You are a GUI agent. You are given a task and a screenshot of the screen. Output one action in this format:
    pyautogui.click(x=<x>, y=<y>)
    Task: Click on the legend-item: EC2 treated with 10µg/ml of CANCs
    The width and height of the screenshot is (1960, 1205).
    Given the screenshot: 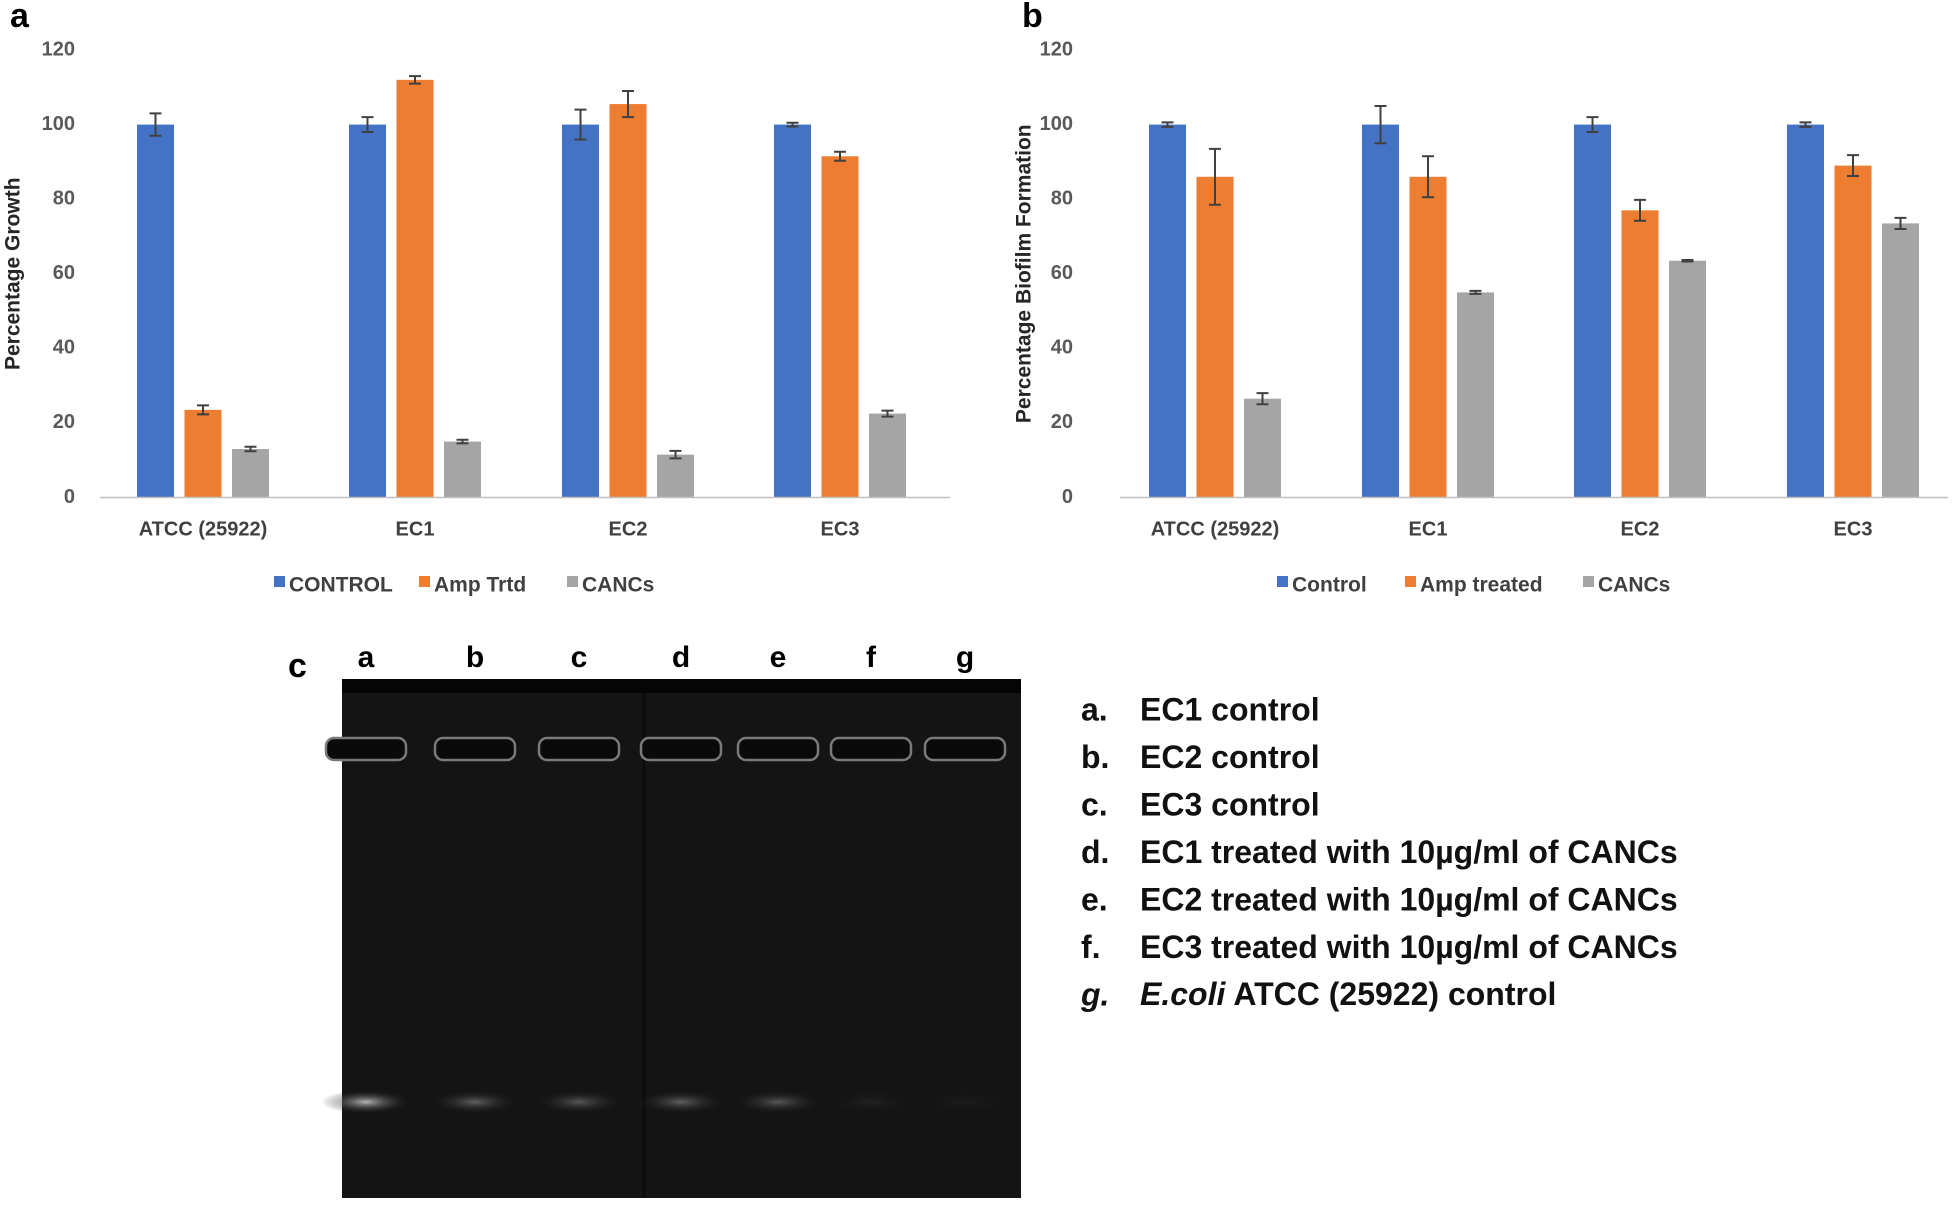 What is the action you would take?
    pyautogui.click(x=1409, y=899)
    